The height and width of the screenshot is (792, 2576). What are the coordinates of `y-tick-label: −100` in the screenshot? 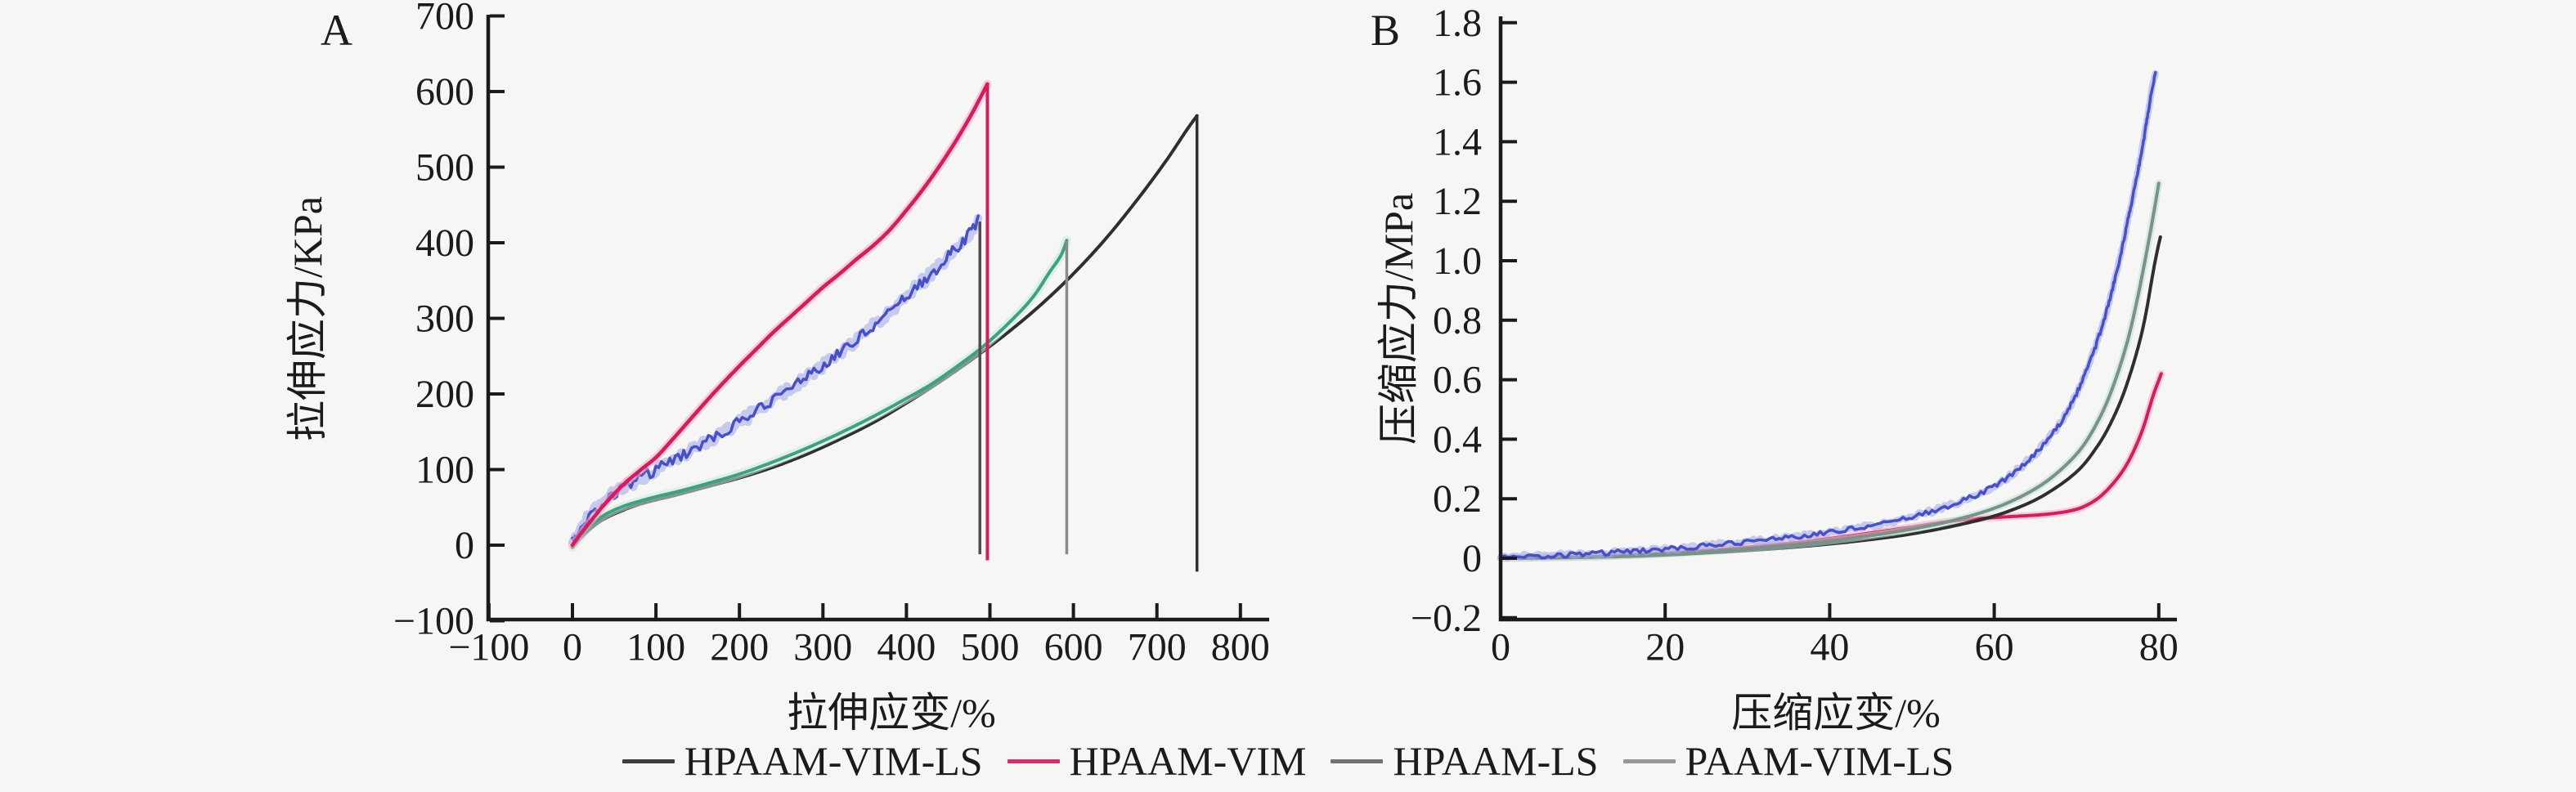 It's located at (433, 621).